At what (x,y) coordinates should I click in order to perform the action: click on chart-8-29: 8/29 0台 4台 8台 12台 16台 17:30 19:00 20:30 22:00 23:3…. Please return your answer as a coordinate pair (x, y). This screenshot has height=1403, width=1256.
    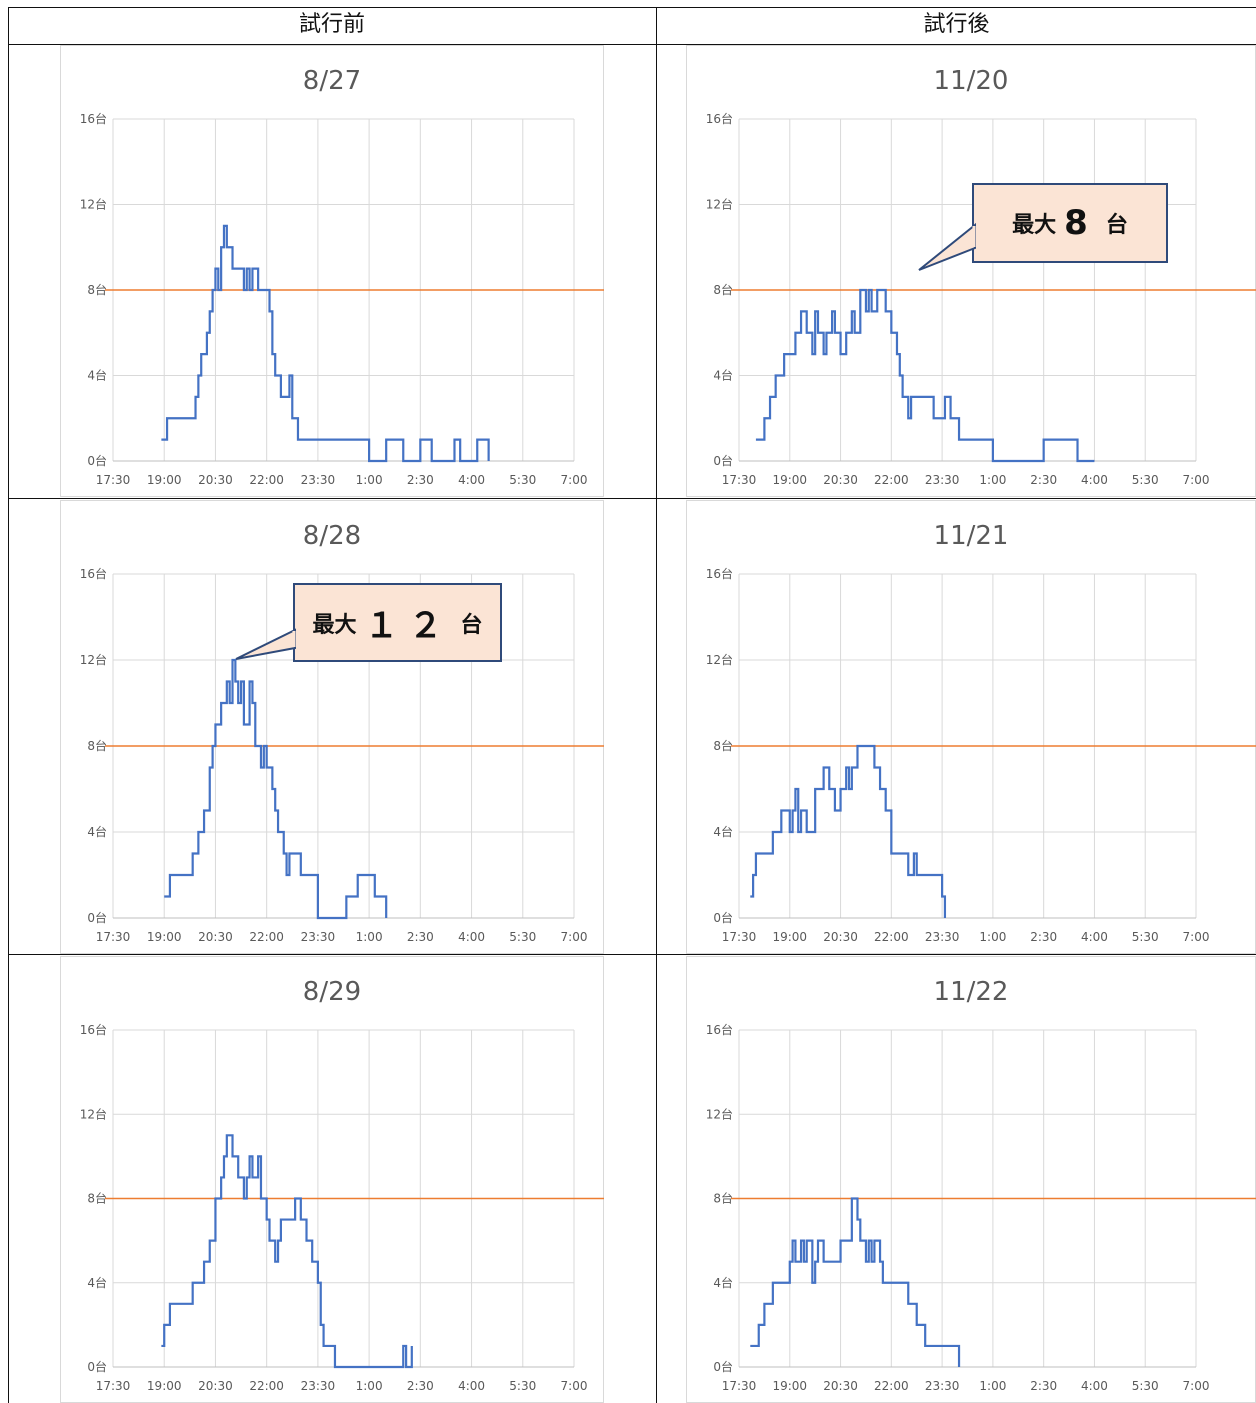
    Looking at the image, I should click on (332, 1179).